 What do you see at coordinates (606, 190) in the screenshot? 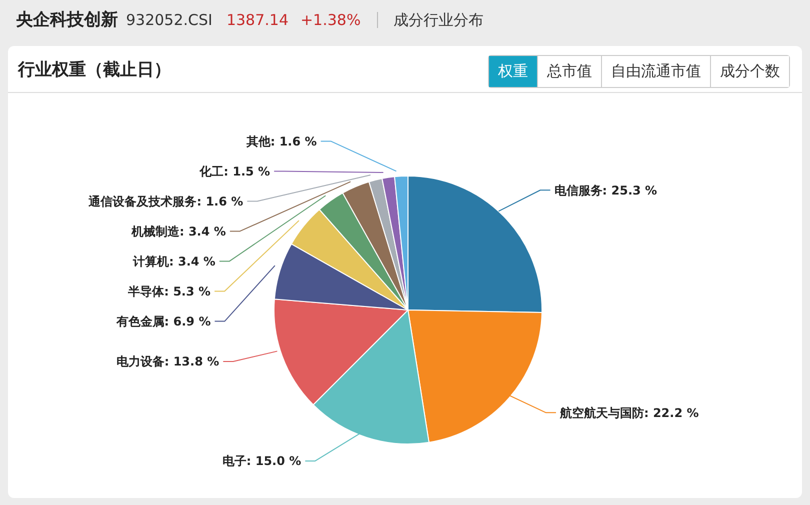
I see `slice-label: 电信服务: 25.3 %` at bounding box center [606, 190].